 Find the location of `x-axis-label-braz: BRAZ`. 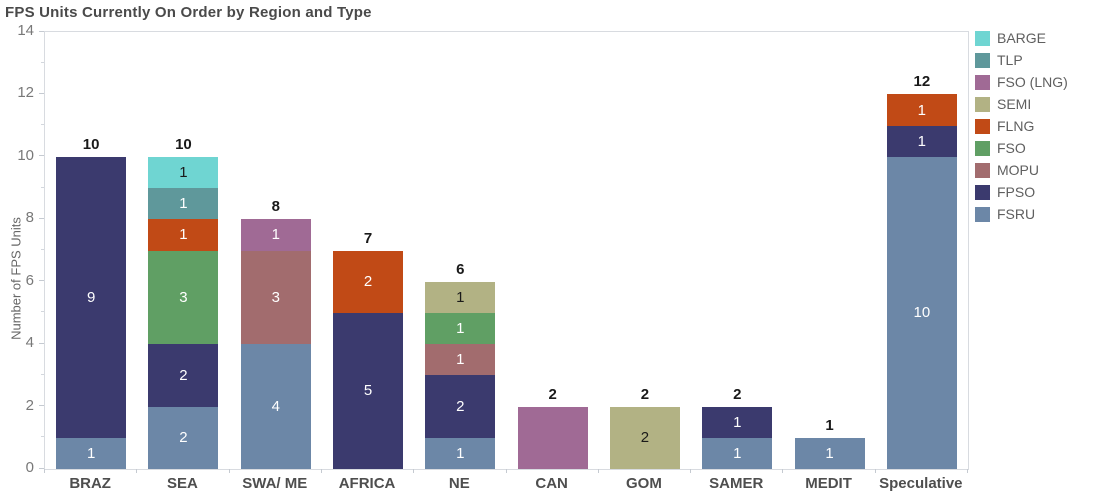

x-axis-label-braz: BRAZ is located at coordinates (90, 483).